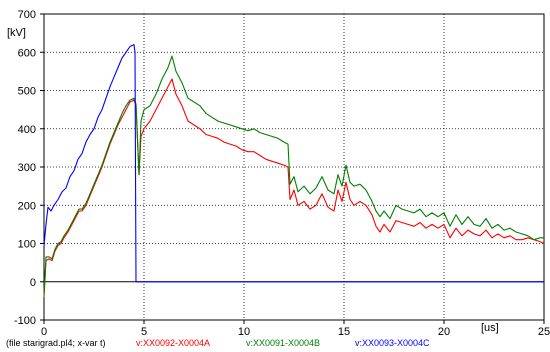 The height and width of the screenshot is (352, 550). I want to click on x-tick-label: 15, so click(344, 332).